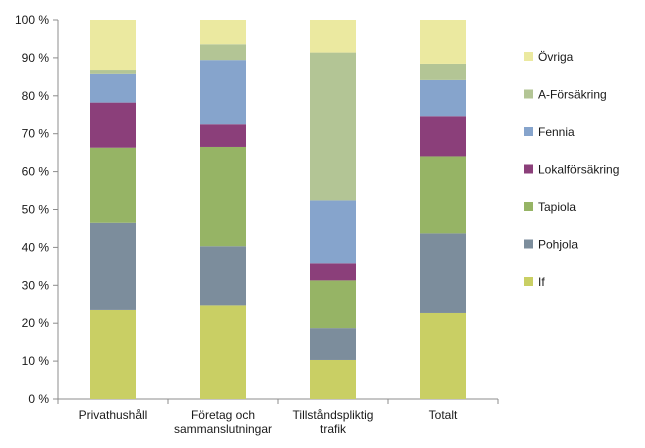  I want to click on x-category-label: trafik, so click(333, 429).